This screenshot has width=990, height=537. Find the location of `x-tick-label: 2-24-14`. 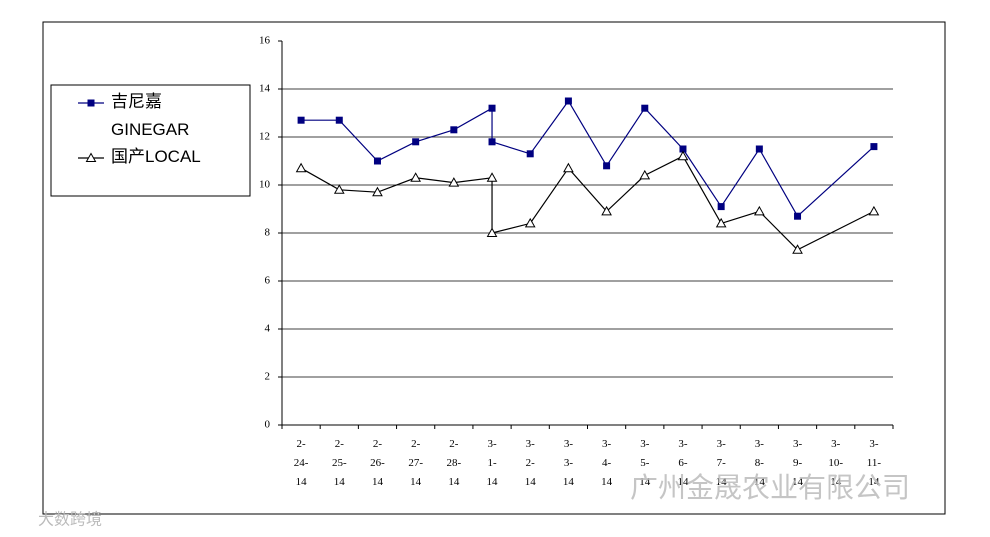

x-tick-label: 2-24-14 is located at coordinates (301, 463).